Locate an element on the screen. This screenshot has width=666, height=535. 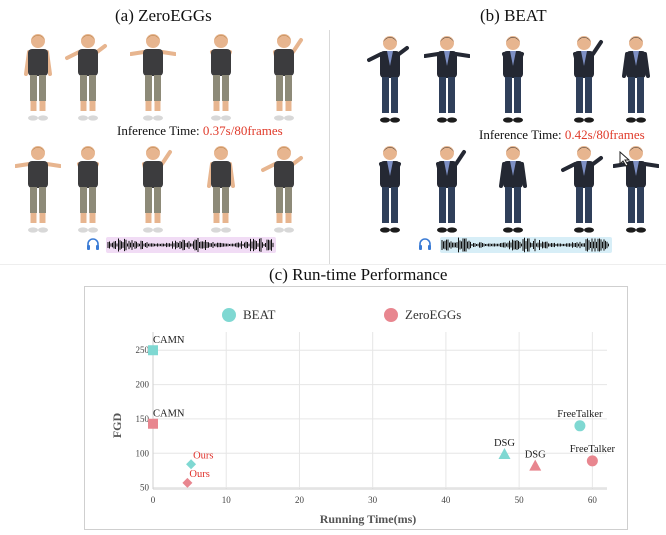
zeroeggs-audio-waveform is located at coordinates (191, 245).